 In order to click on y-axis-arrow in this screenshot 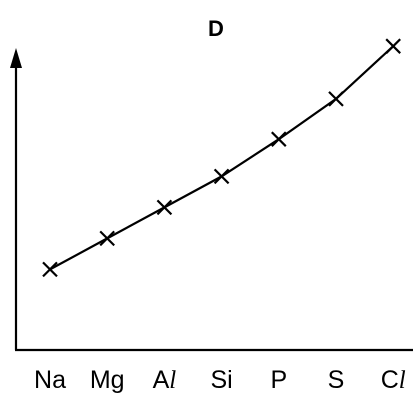, I will do `click(16, 58)`.